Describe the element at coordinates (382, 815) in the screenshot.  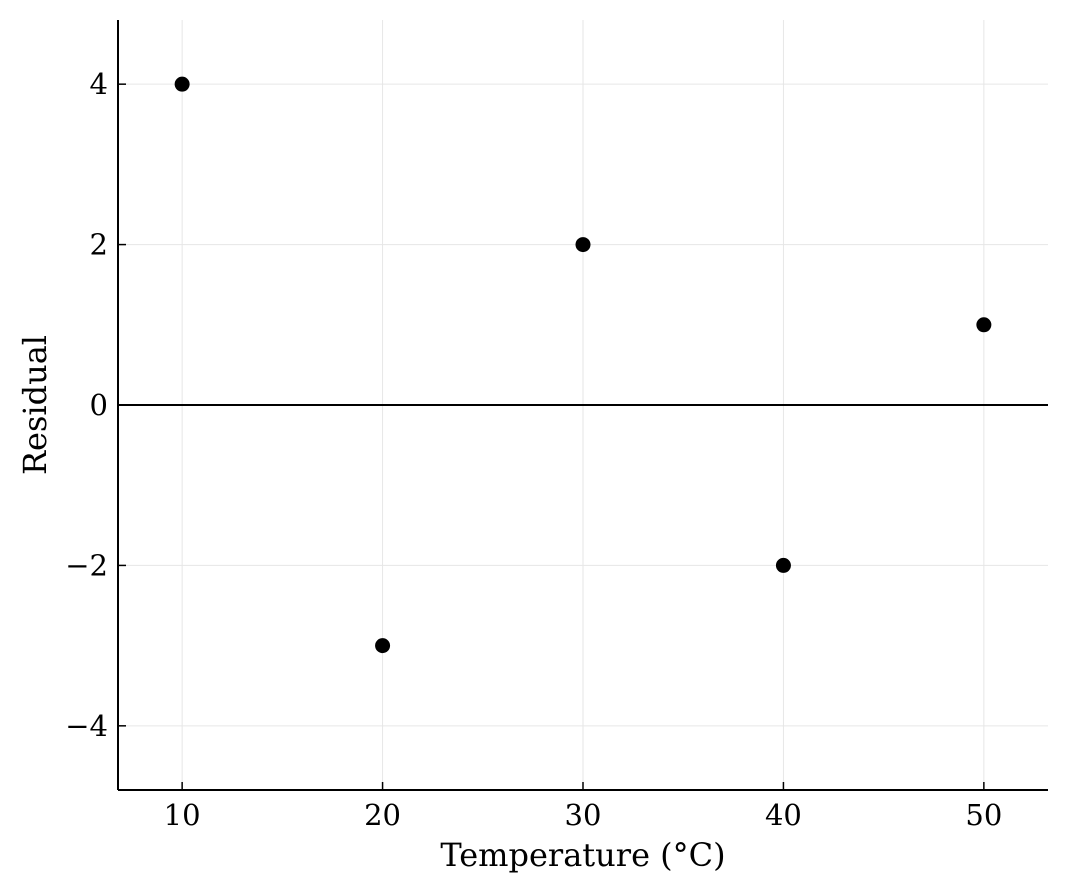
I see `x-tick-label: 20` at that location.